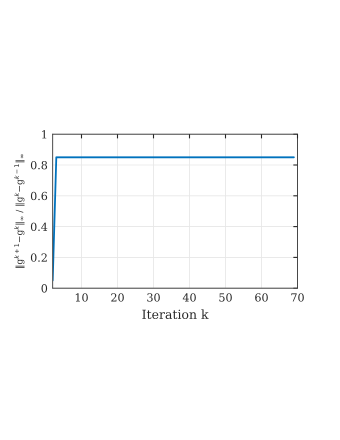 The image size is (340, 440). Describe the element at coordinates (82, 297) in the screenshot. I see `x-tick-label: 10` at that location.